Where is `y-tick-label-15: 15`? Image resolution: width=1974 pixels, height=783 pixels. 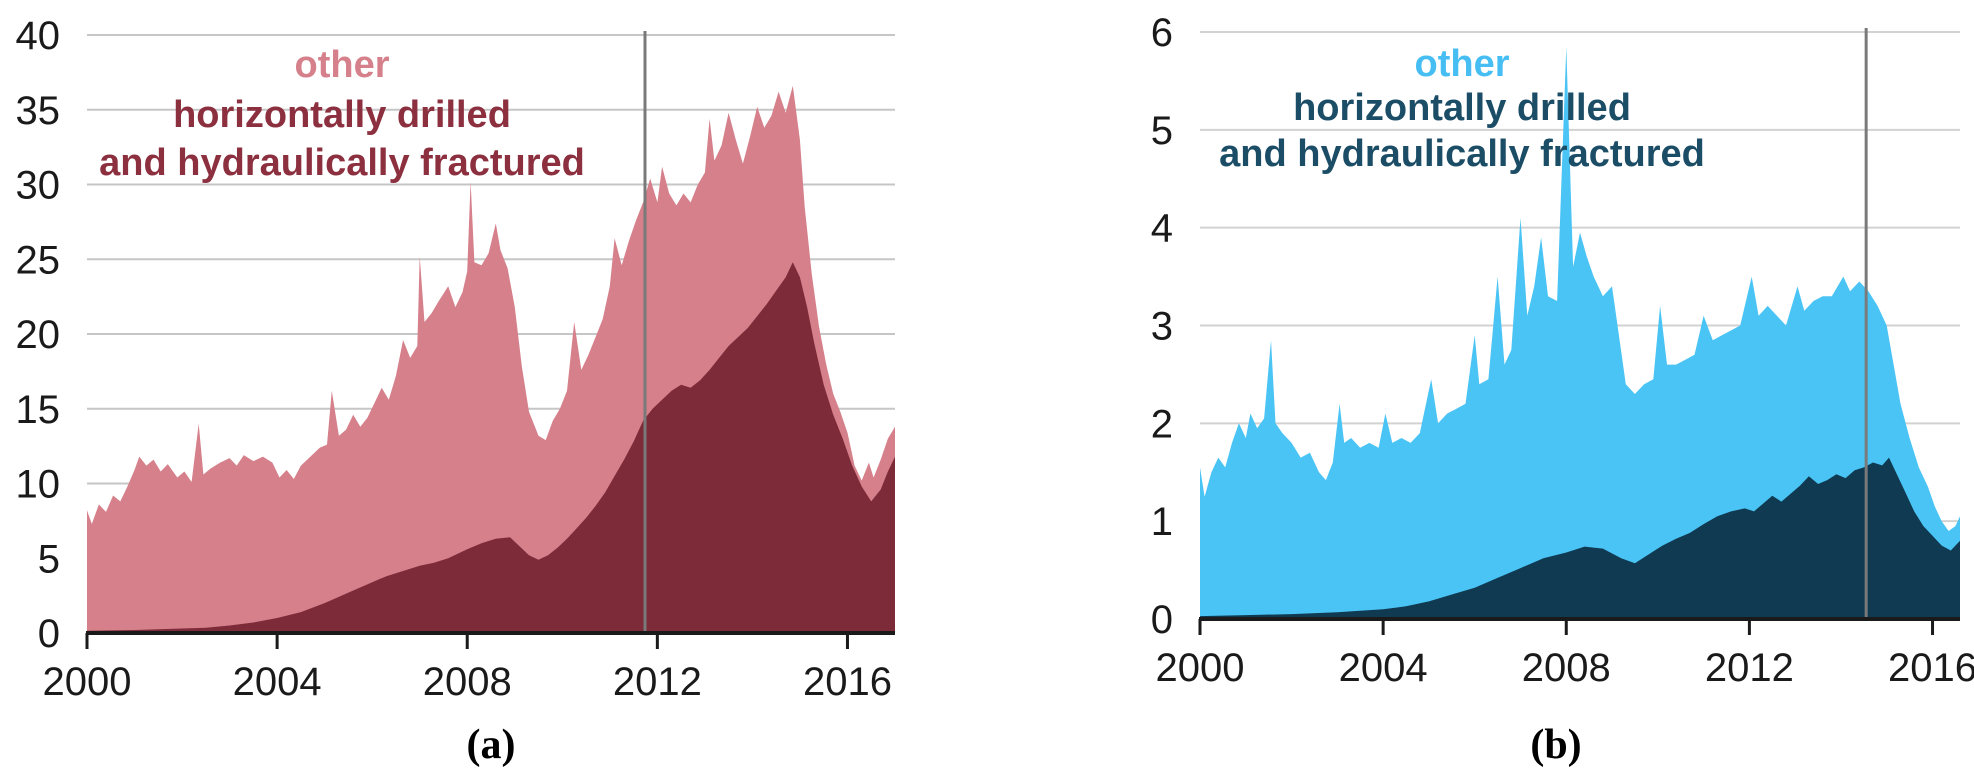
y-tick-label-15: 15 is located at coordinates (38, 410).